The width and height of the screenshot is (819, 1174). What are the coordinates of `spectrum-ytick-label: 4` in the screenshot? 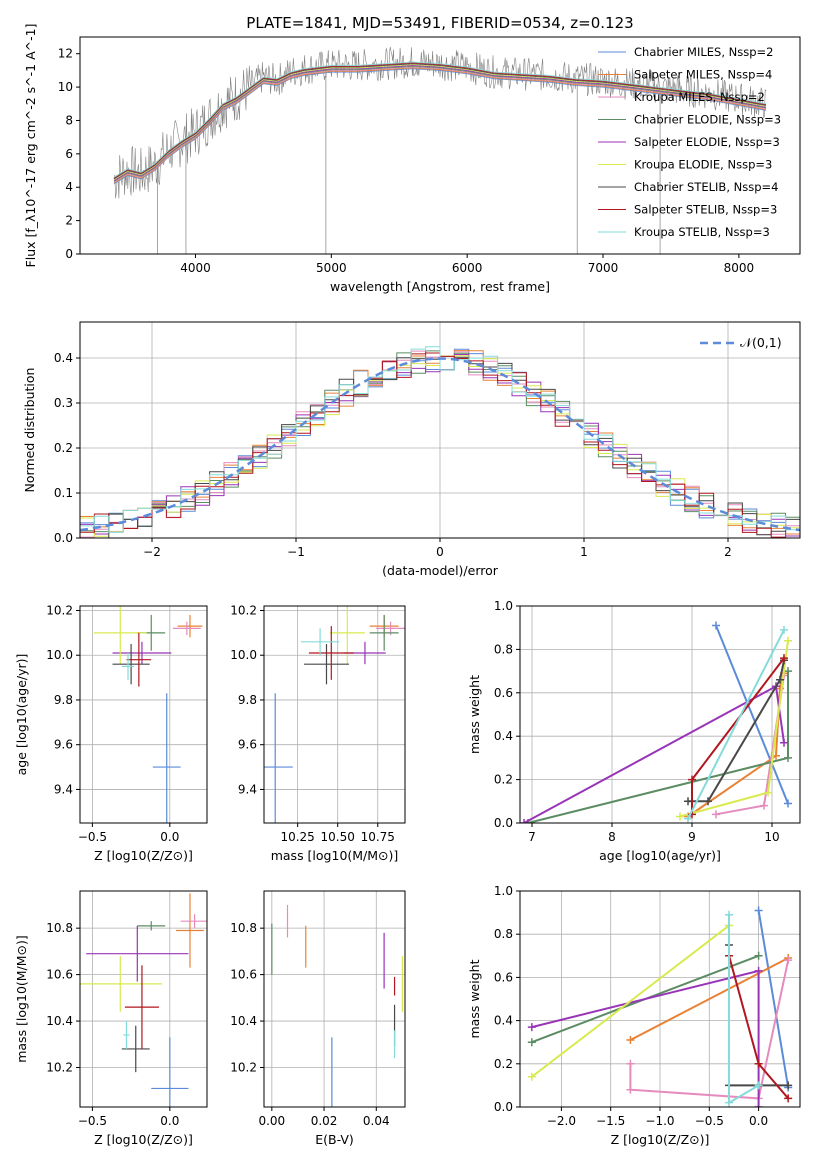 It's located at (69, 187).